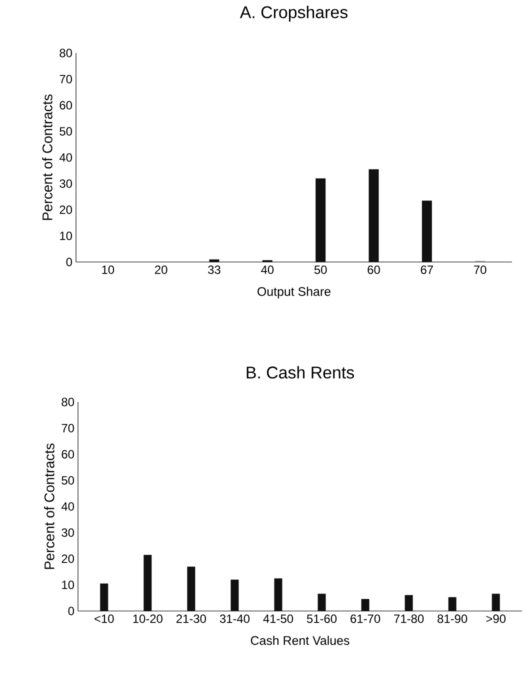  What do you see at coordinates (104, 618) in the screenshot?
I see `x-tick-label: <10` at bounding box center [104, 618].